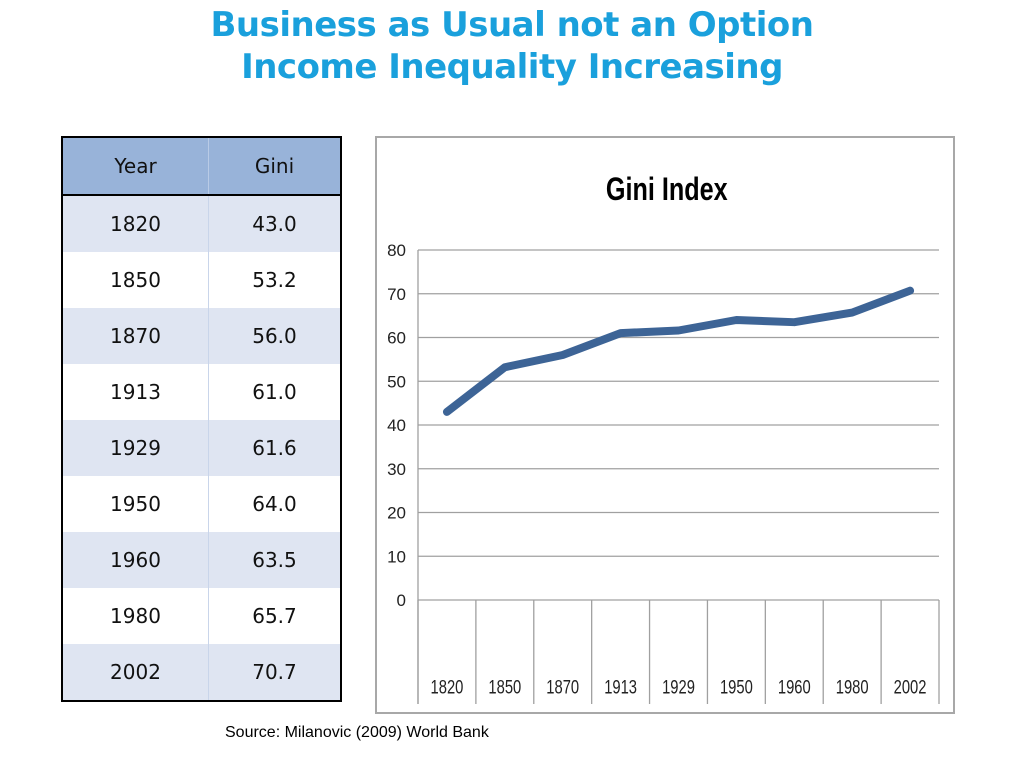 Image resolution: width=1024 pixels, height=768 pixels. What do you see at coordinates (910, 686) in the screenshot?
I see `x-tick-label: 2002` at bounding box center [910, 686].